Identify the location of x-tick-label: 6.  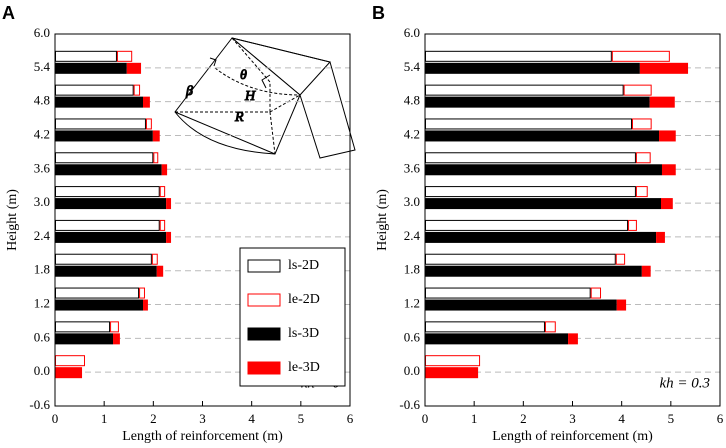
(720, 418).